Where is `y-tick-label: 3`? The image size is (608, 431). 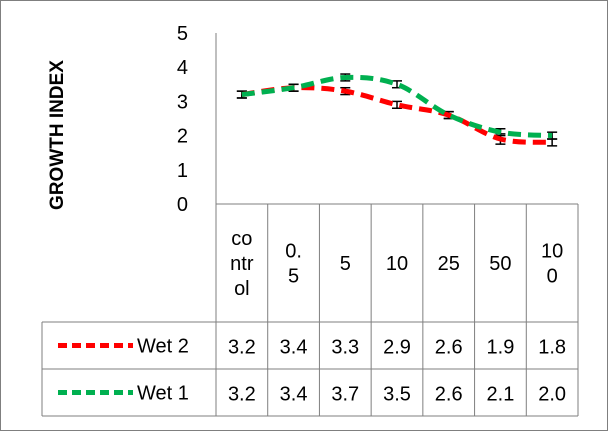 y-tick-label: 3 is located at coordinates (182, 102).